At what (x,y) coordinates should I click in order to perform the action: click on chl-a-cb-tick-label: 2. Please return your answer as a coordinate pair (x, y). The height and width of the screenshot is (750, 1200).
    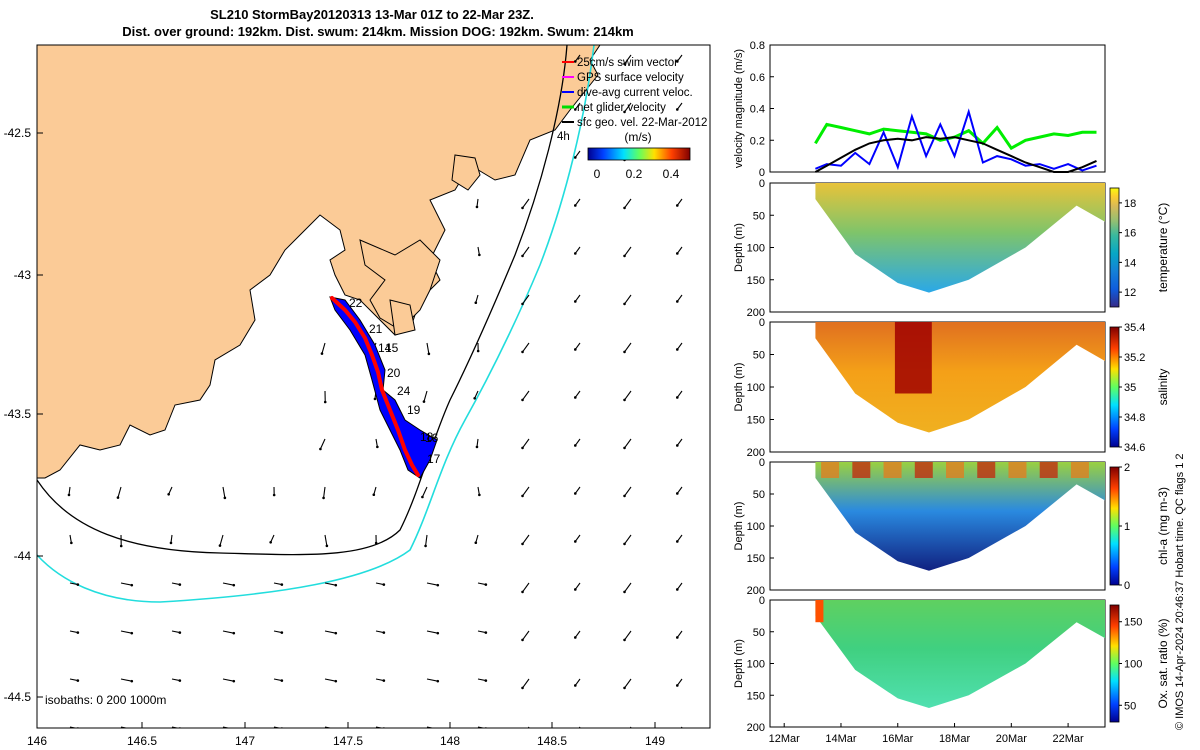
    Looking at the image, I should click on (1127, 468).